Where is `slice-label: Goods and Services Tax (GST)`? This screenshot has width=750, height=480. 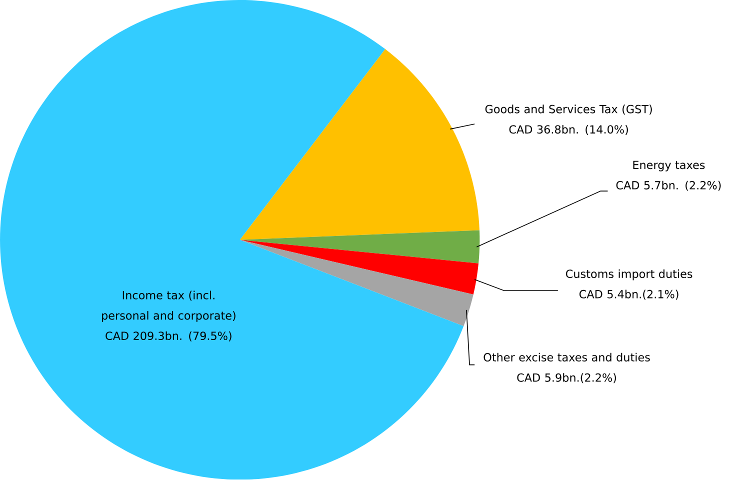 slice-label: Goods and Services Tax (GST) is located at coordinates (568, 109).